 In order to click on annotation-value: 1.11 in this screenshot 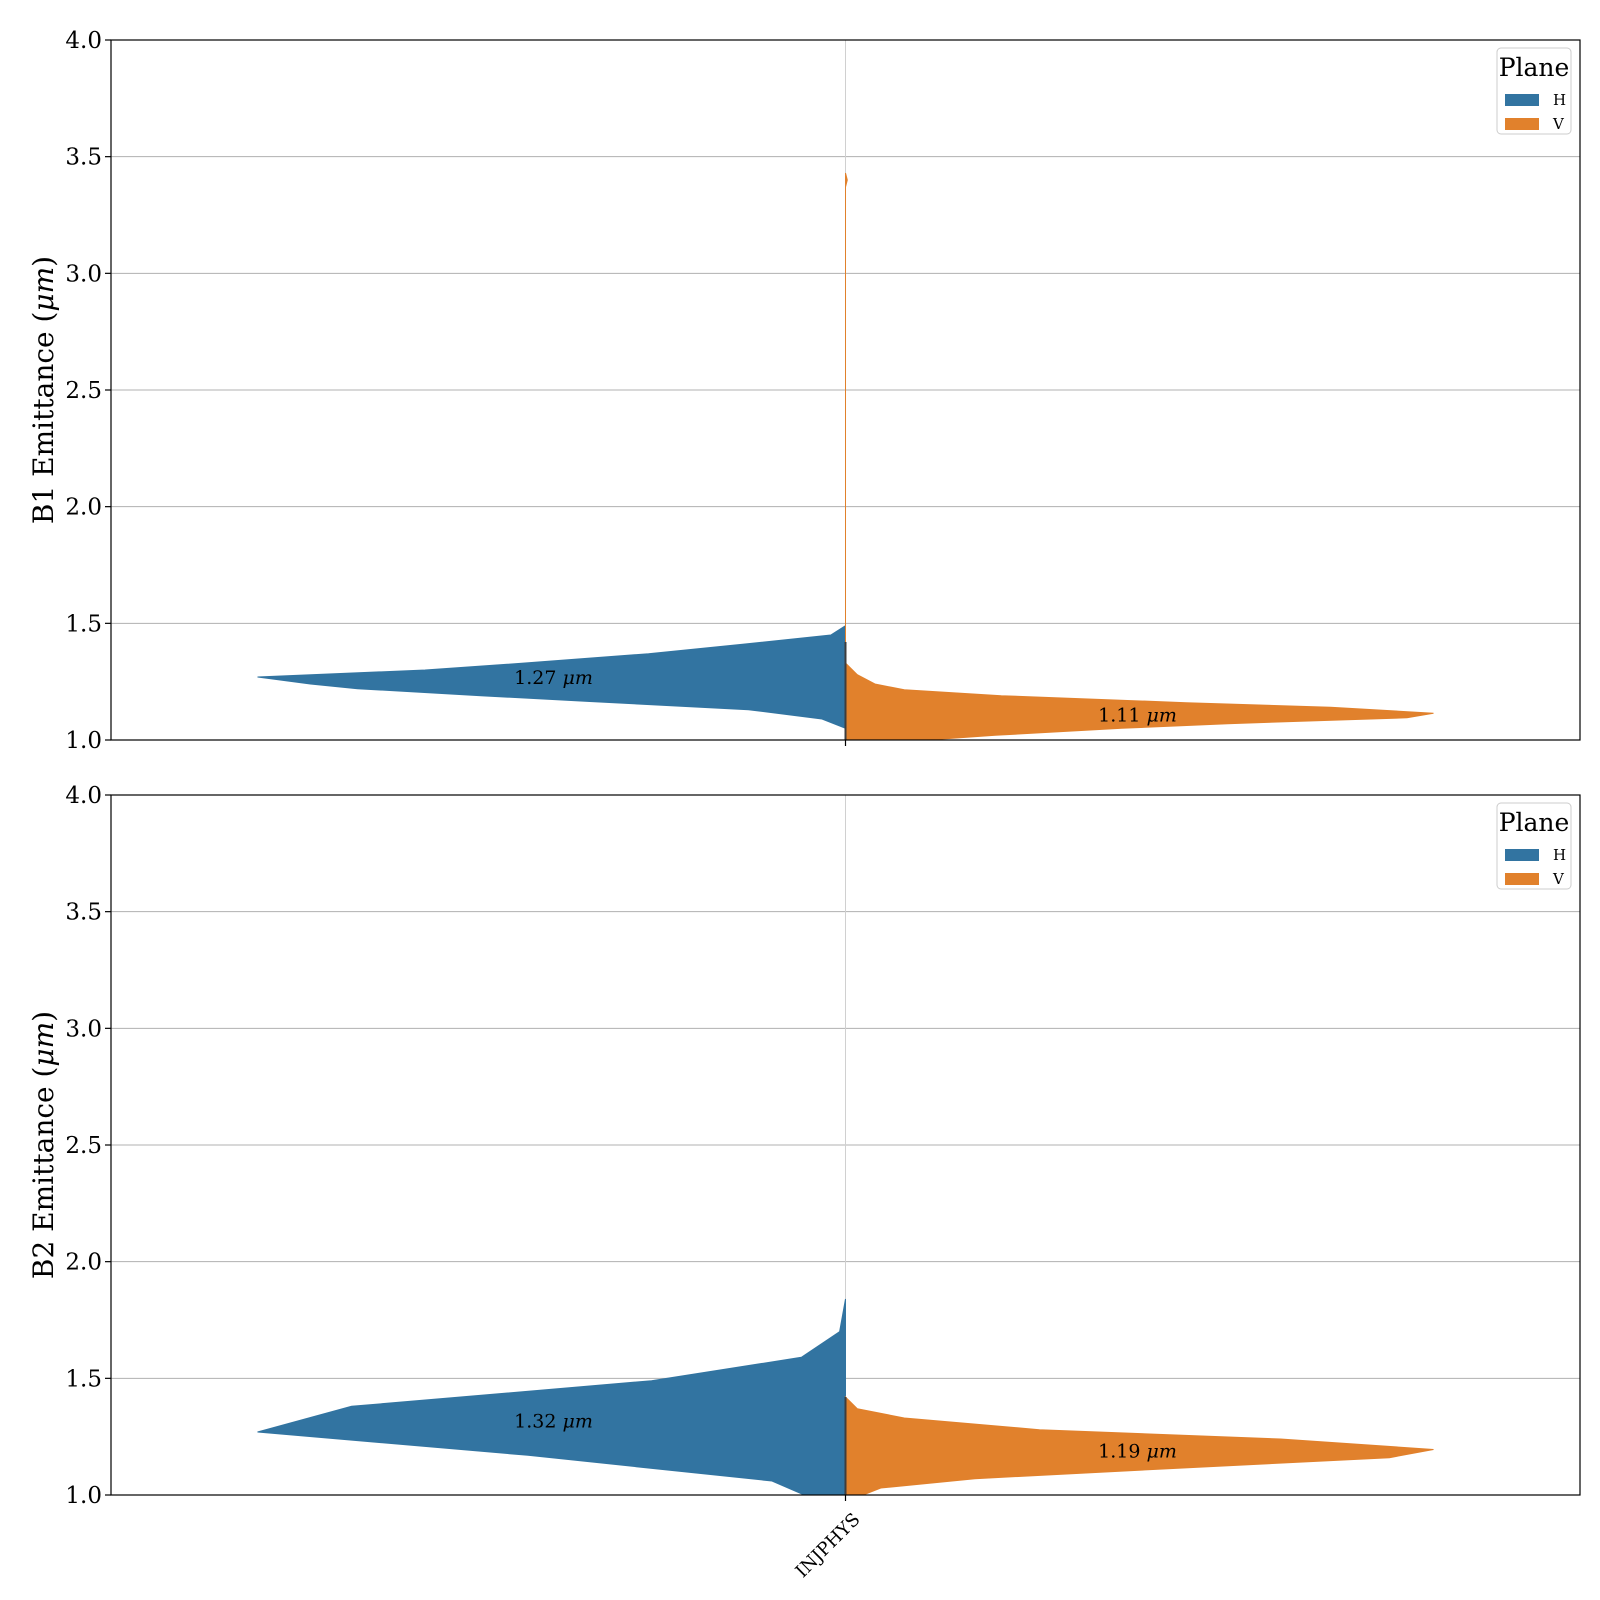, I will do `click(1119, 715)`.